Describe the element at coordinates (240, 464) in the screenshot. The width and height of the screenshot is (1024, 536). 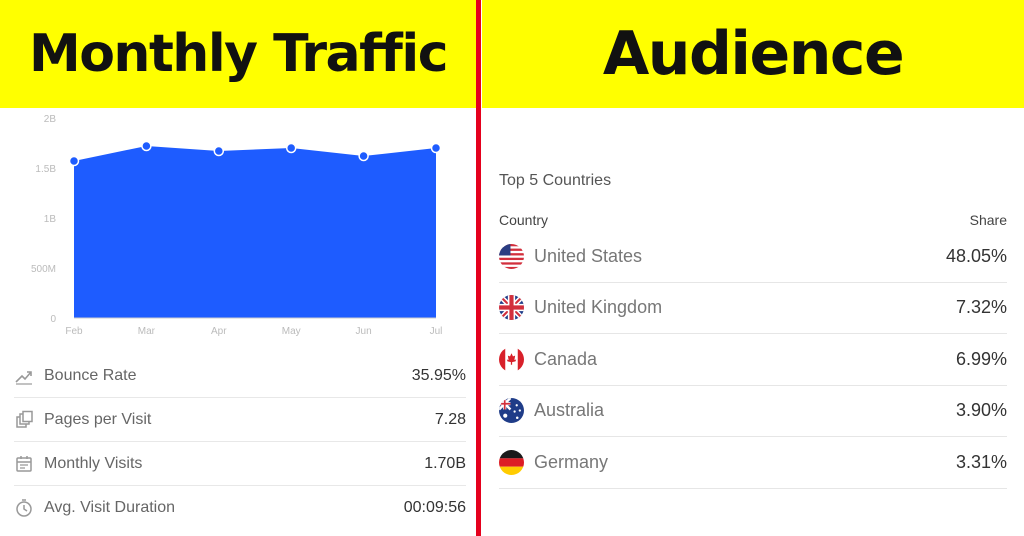
I see `metric-monthly-visits: Monthly Visits 1.70B` at that location.